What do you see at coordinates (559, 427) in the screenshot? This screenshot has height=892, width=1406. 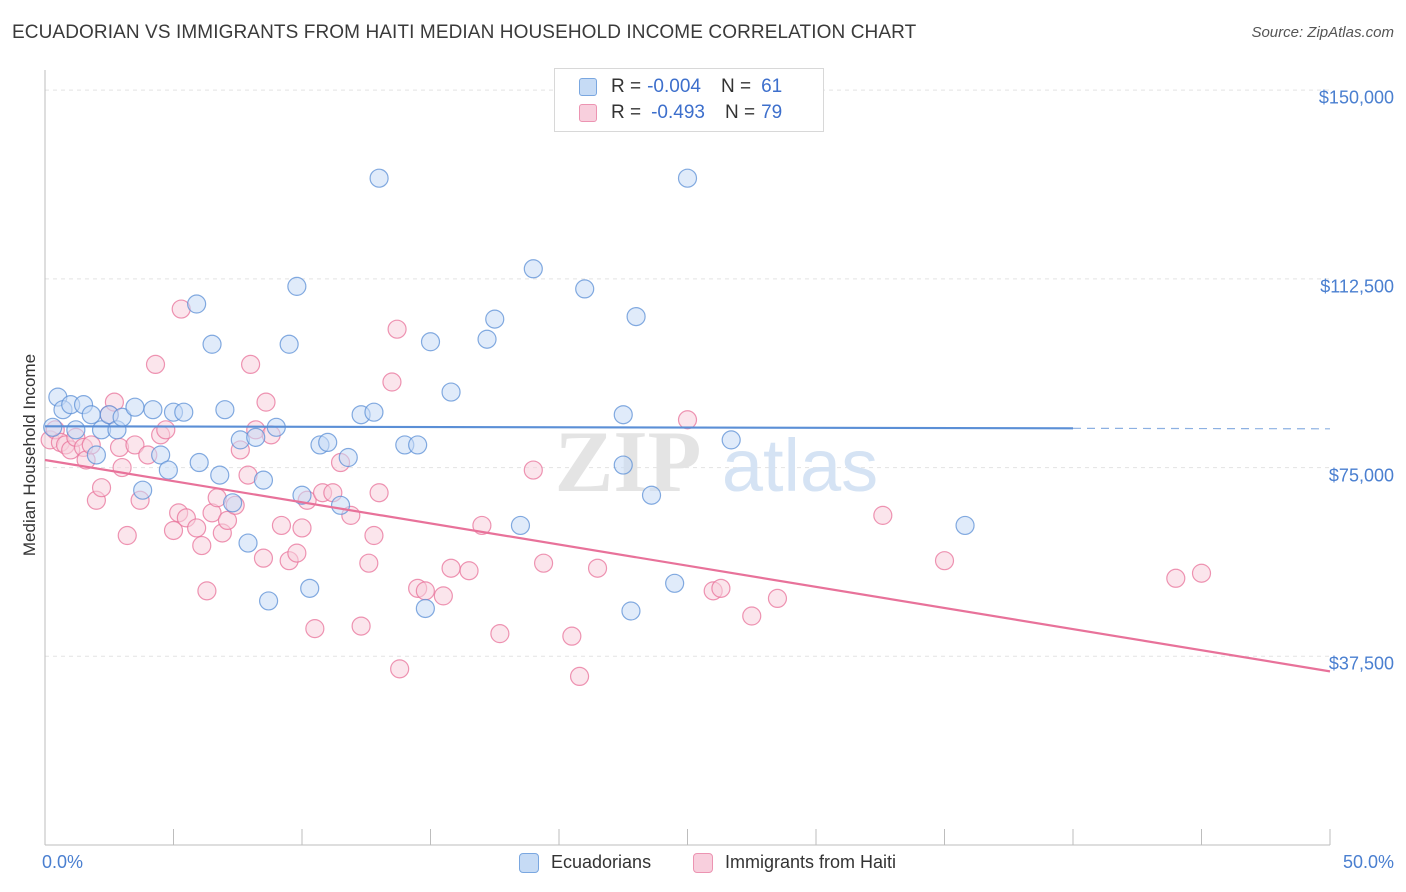 I see `trend-line-ecuadorians` at bounding box center [559, 427].